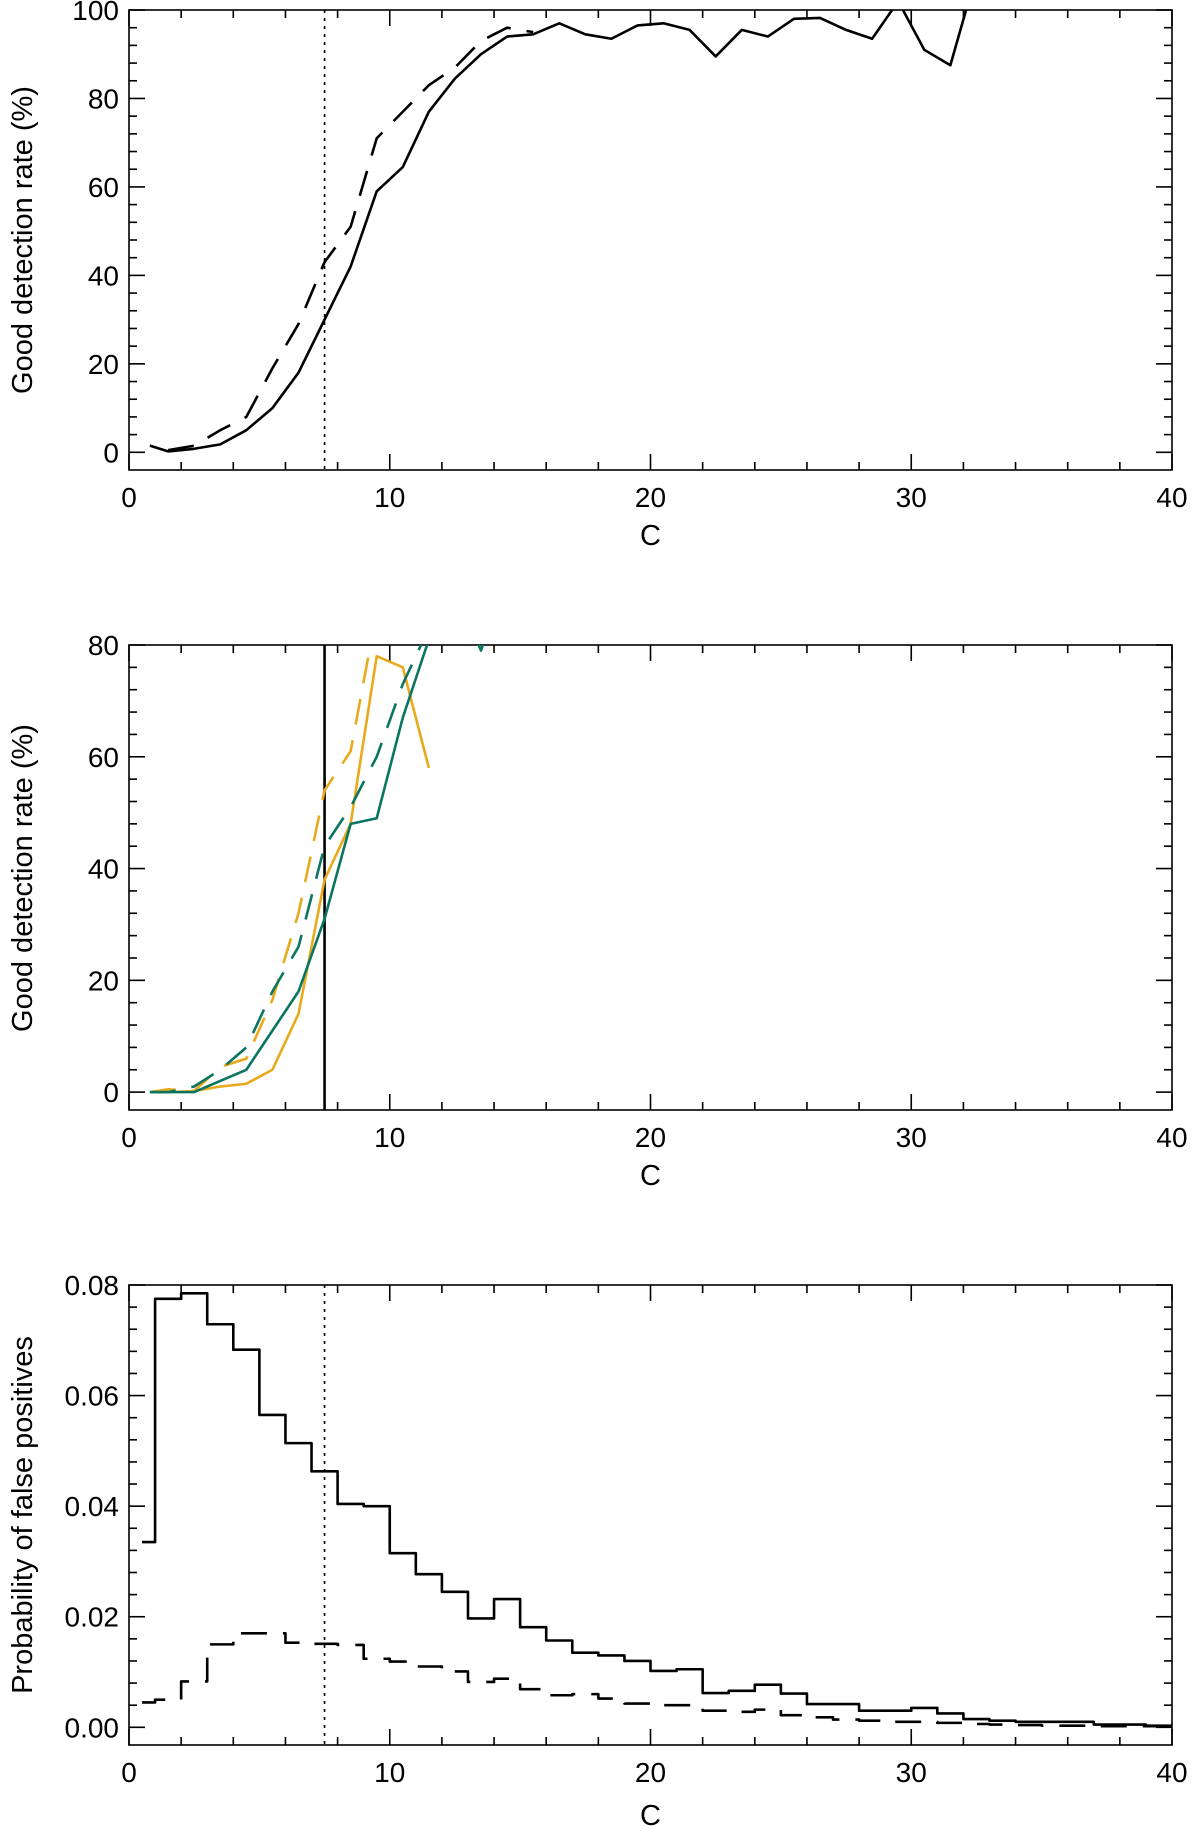 This screenshot has width=1200, height=1838. I want to click on y-tick-label: 100, so click(95, 13).